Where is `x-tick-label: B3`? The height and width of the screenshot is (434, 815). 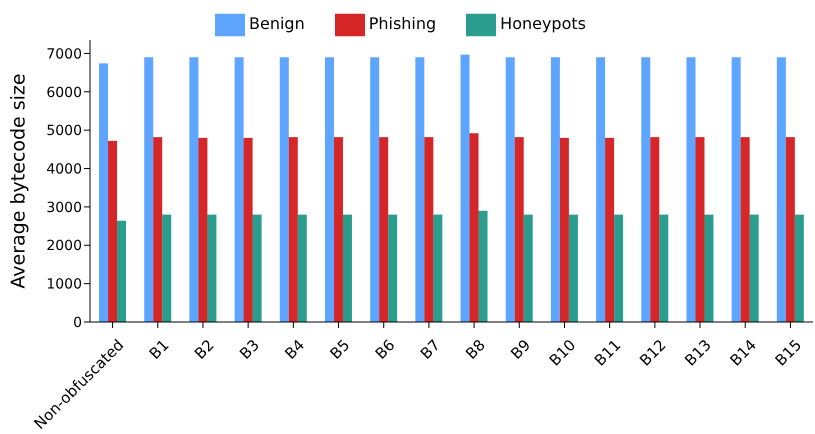 x-tick-label: B3 is located at coordinates (249, 349).